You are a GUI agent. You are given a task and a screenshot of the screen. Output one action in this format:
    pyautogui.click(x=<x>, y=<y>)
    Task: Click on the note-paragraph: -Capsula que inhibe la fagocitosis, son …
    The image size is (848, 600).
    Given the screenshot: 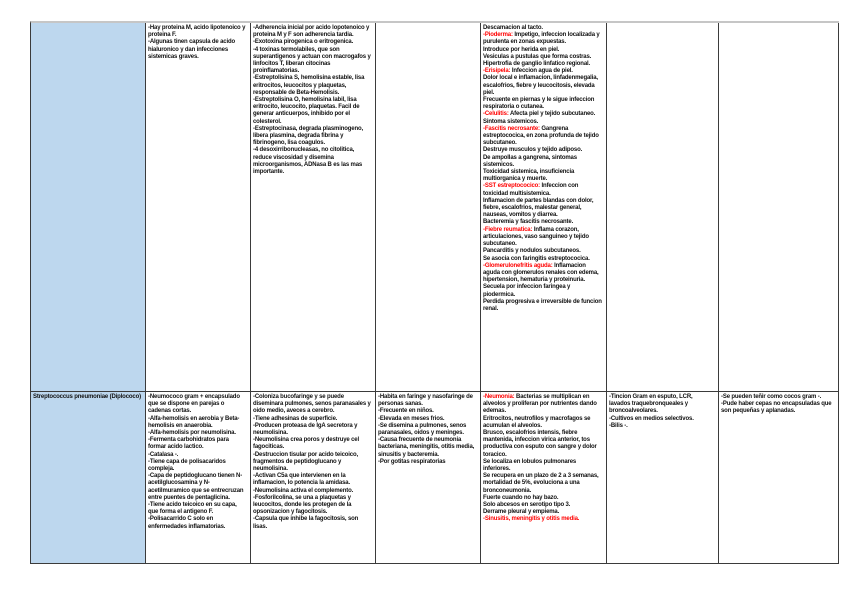 What is the action you would take?
    pyautogui.click(x=312, y=523)
    